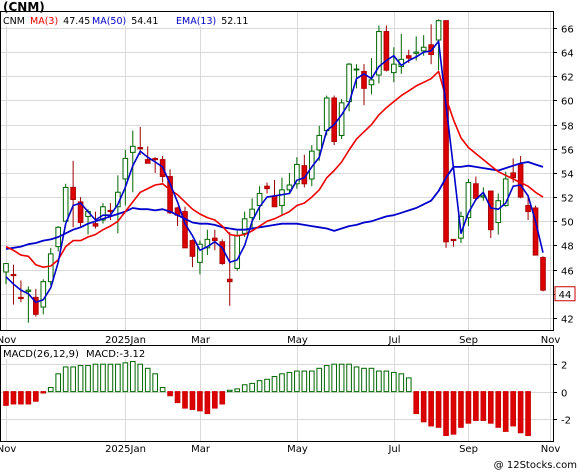 The height and width of the screenshot is (475, 580). Describe the element at coordinates (551, 449) in the screenshot. I see `macd-xtick-label: Nov` at that location.